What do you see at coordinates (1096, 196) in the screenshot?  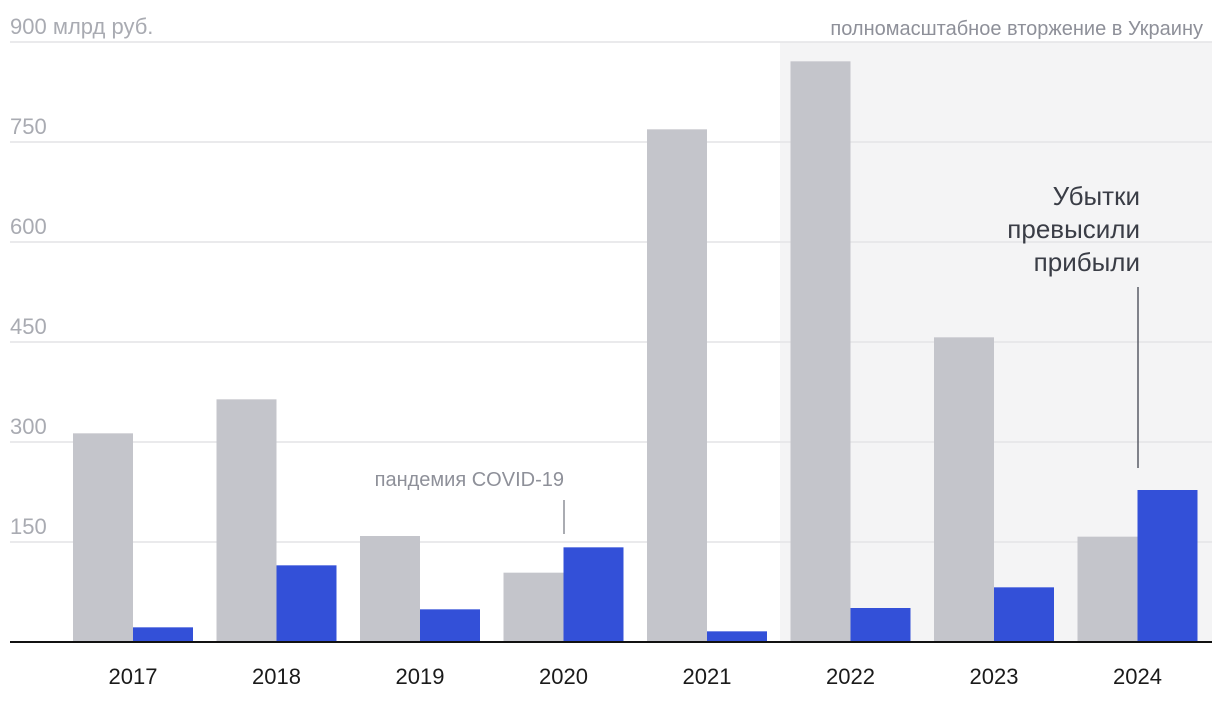 I see `callout-line-1: Убытки` at bounding box center [1096, 196].